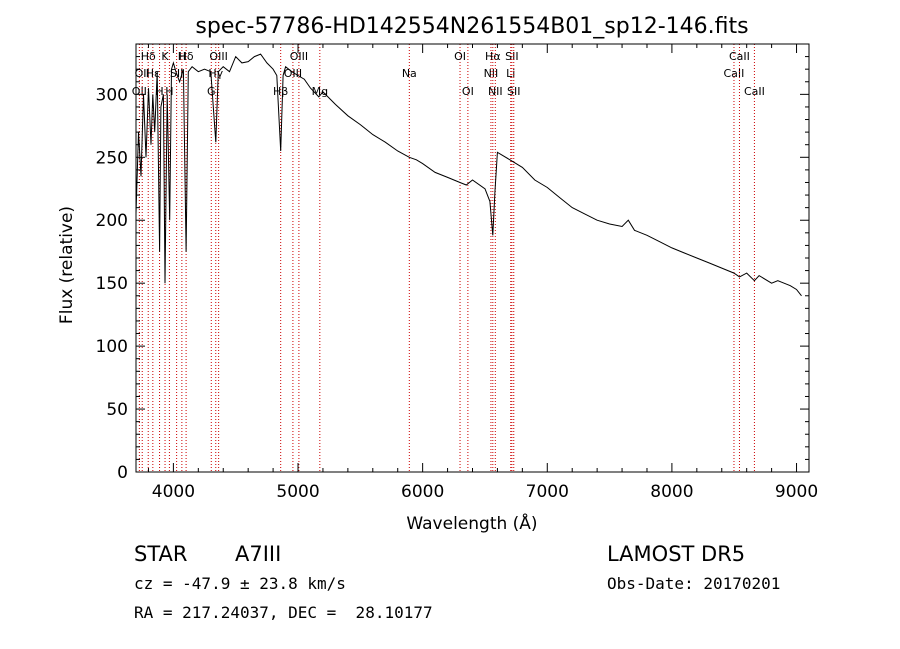 This screenshot has width=900, height=649. I want to click on x-tick-label-2: 6000, so click(422, 492).